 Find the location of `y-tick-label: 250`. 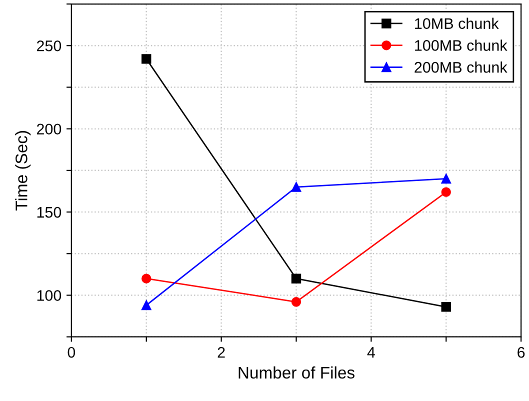

y-tick-label: 250 is located at coordinates (49, 46).